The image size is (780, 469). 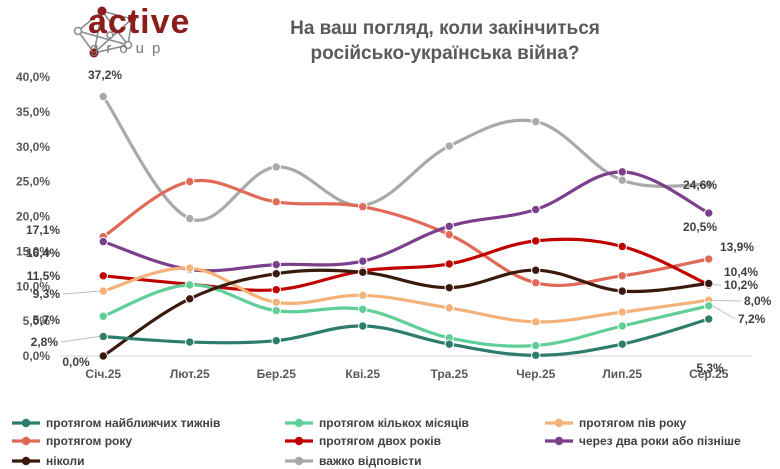 I want to click on legend-label: ніколи, so click(x=65, y=461).